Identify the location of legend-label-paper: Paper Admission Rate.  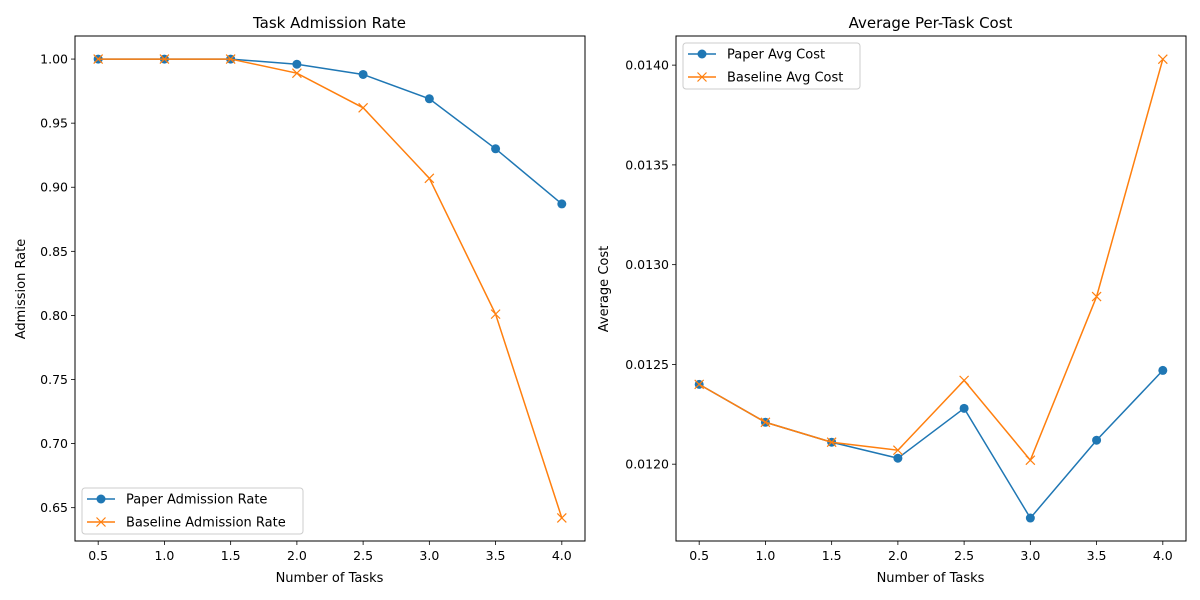
(196, 500).